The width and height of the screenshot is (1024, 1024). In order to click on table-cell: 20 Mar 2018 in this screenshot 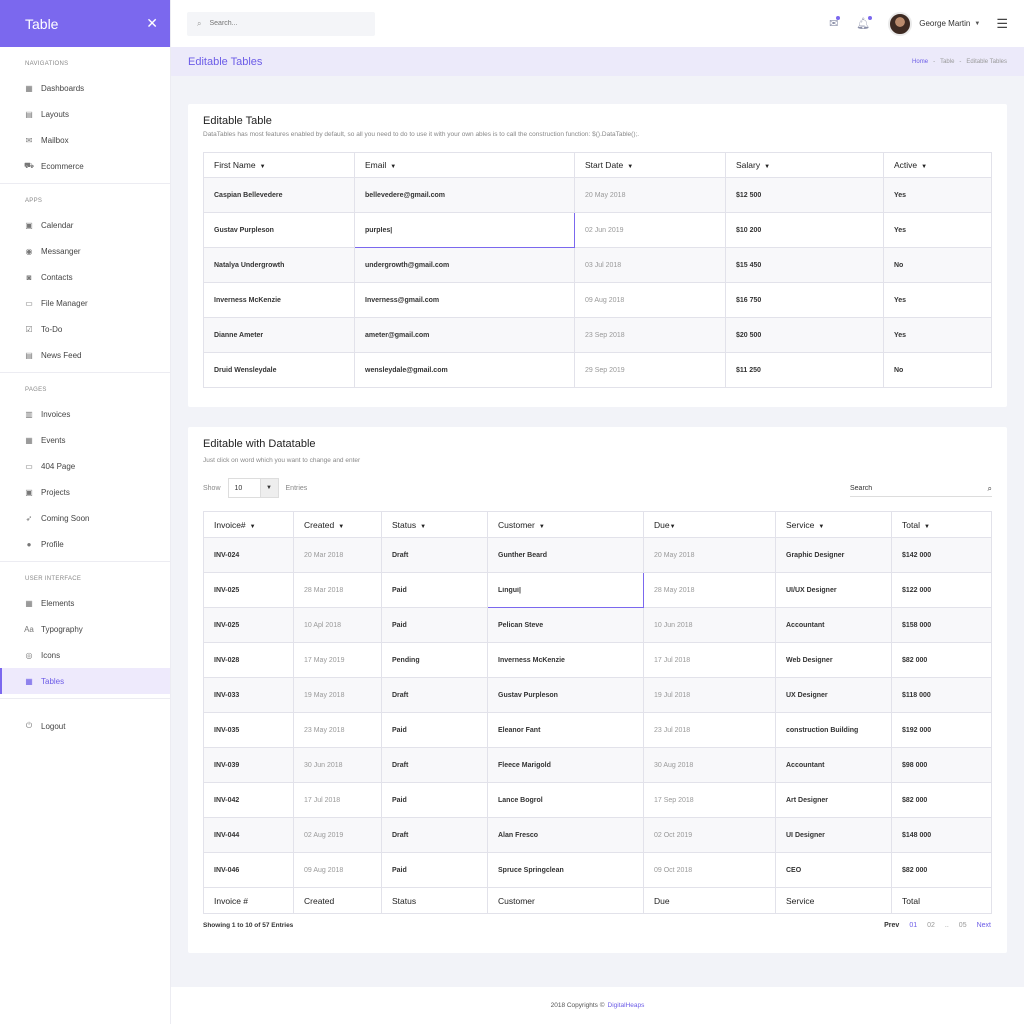, I will do `click(337, 555)`.